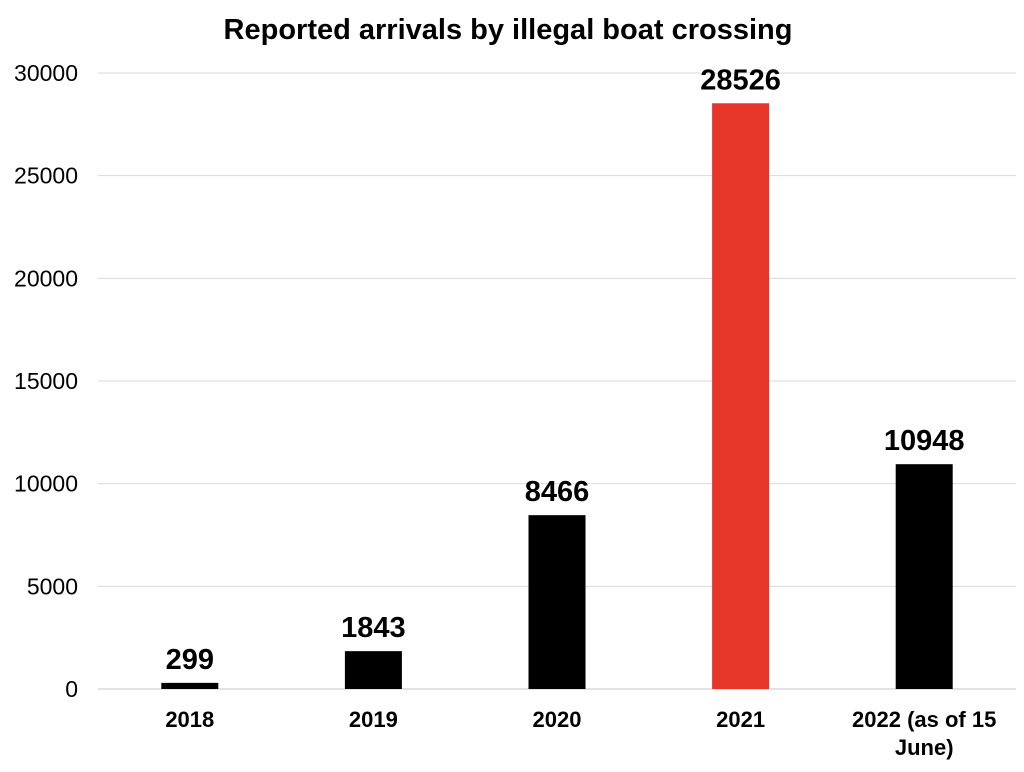 The height and width of the screenshot is (772, 1024). What do you see at coordinates (580, 733) in the screenshot?
I see `x-axis-tick-labels: 2018 2019 2020 2021 2022 (as of 15 June)` at bounding box center [580, 733].